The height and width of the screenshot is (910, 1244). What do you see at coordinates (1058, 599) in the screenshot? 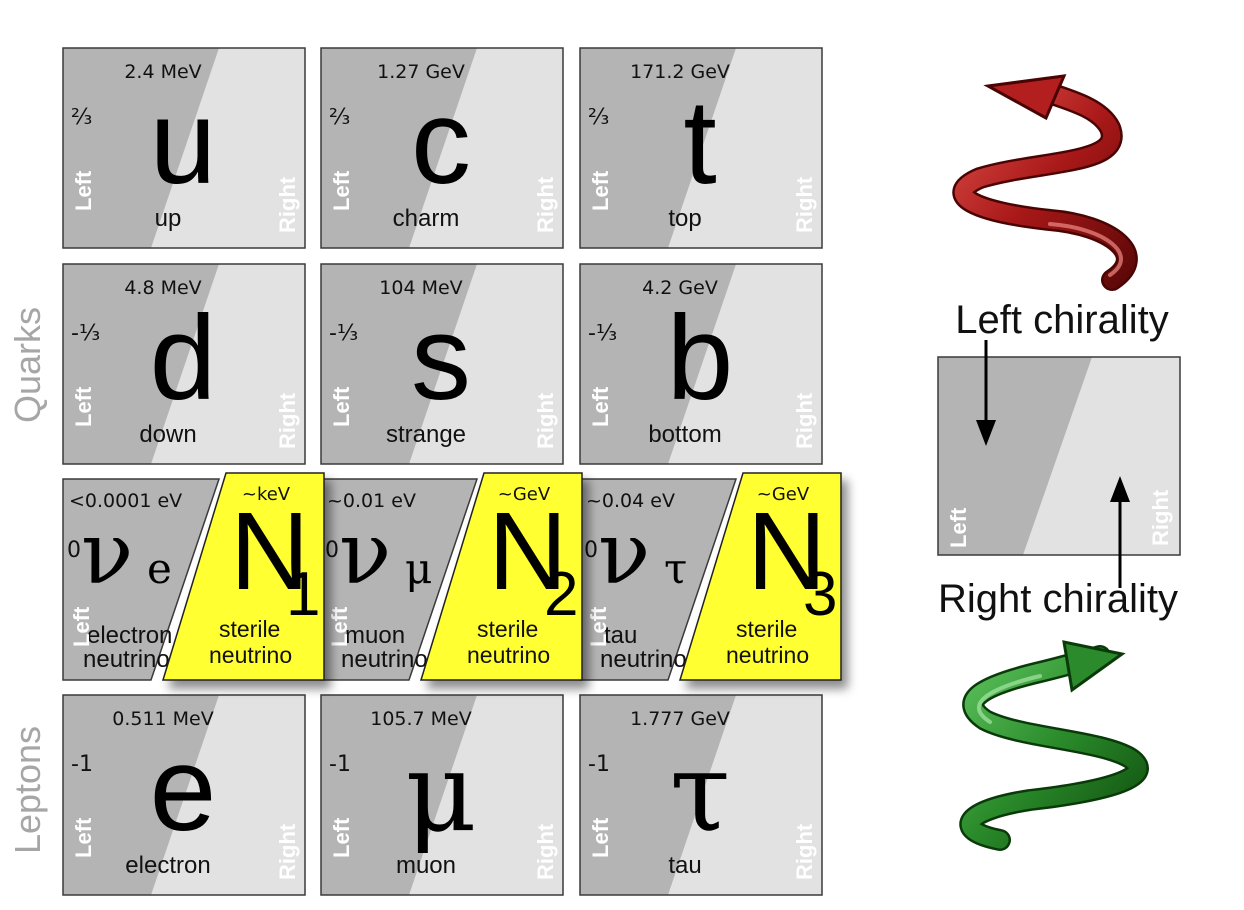
I see `right-chirality-label: Right chirality` at bounding box center [1058, 599].